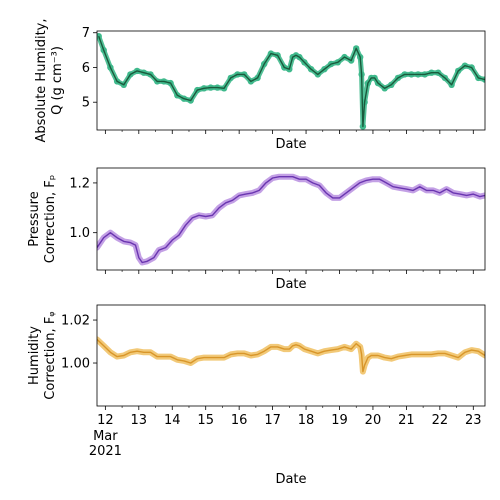 Image resolution: width=500 pixels, height=500 pixels. I want to click on y-axis-label: Humidity, so click(34, 355).